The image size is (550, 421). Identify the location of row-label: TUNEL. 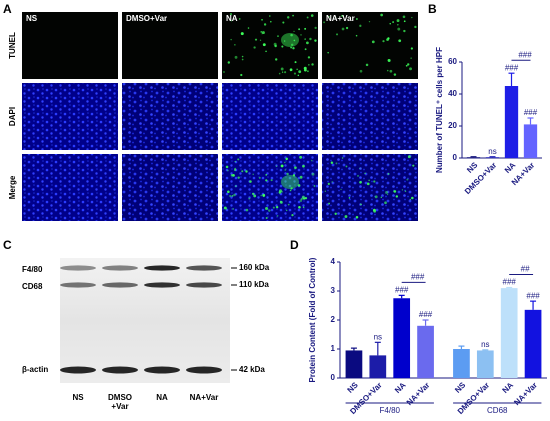
(12, 45).